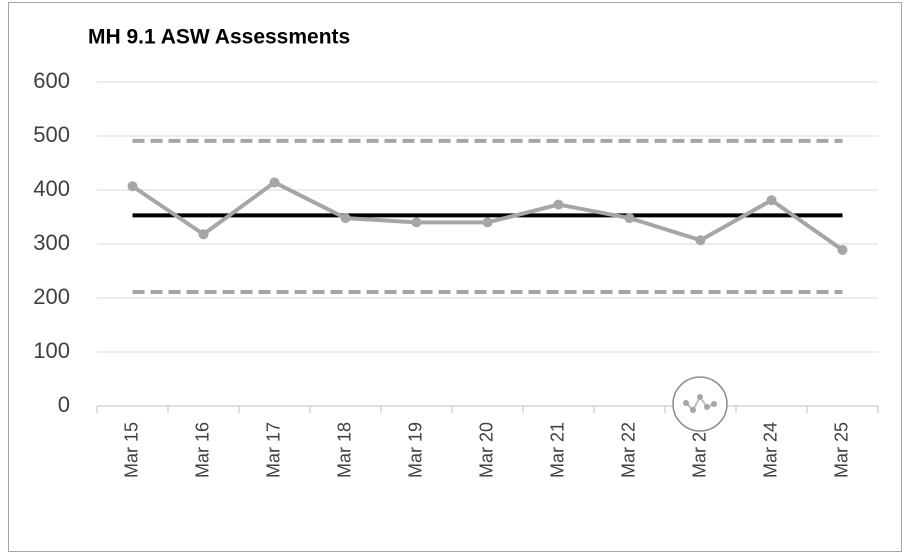  I want to click on y-tick-label: 100, so click(51, 350).